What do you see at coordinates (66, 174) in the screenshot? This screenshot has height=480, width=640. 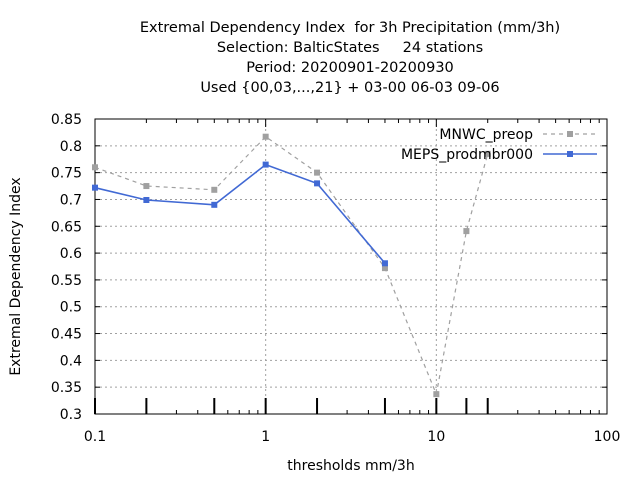 I see `y-tick-label: 0.75` at bounding box center [66, 174].